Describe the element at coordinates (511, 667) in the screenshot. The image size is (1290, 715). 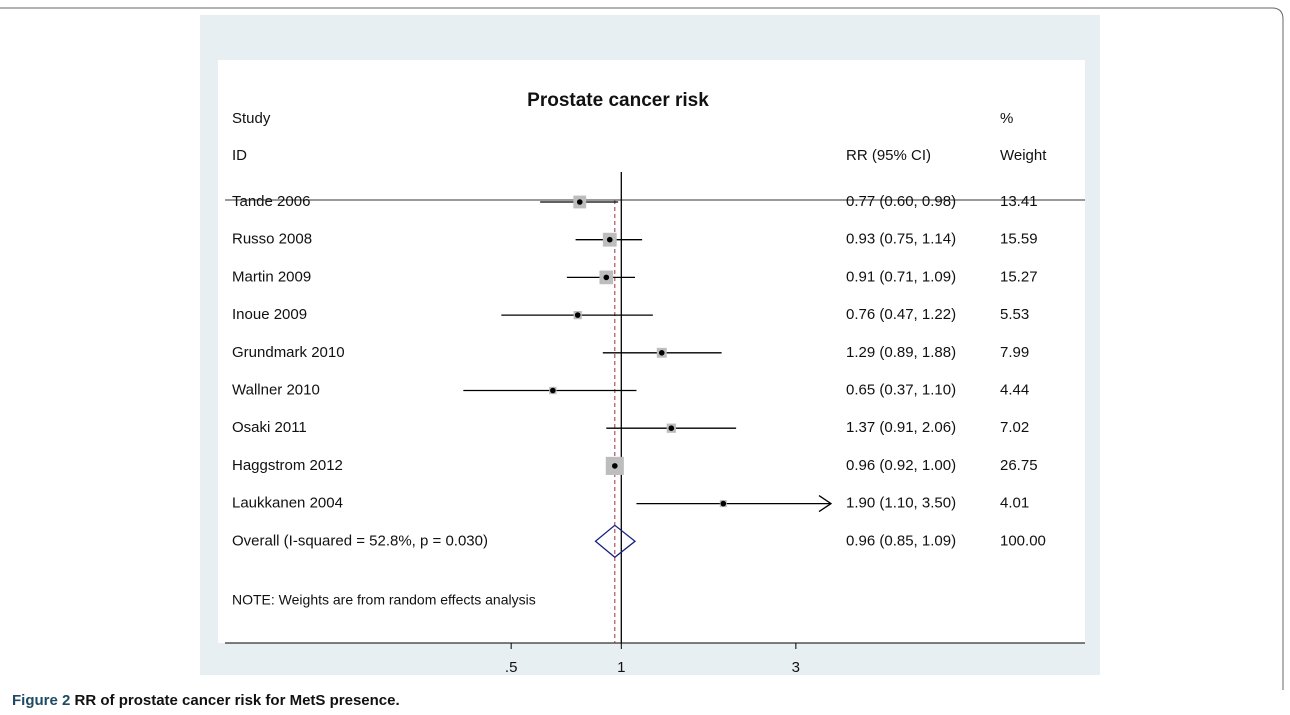
I see `x-tick-label: .5` at that location.